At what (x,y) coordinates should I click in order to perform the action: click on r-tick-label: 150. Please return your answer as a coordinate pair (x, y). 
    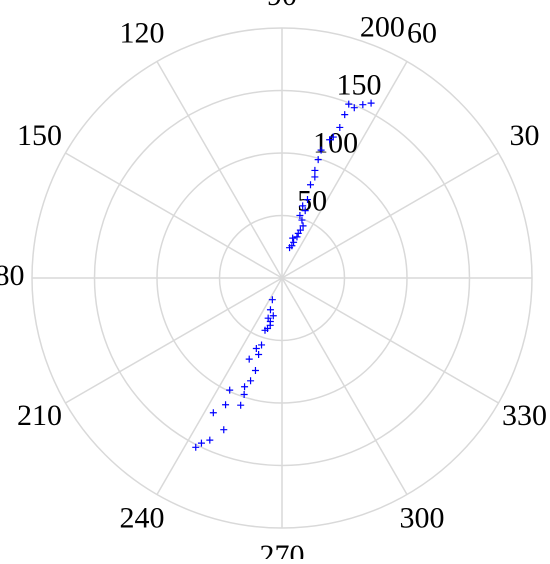
    Looking at the image, I should click on (358, 84).